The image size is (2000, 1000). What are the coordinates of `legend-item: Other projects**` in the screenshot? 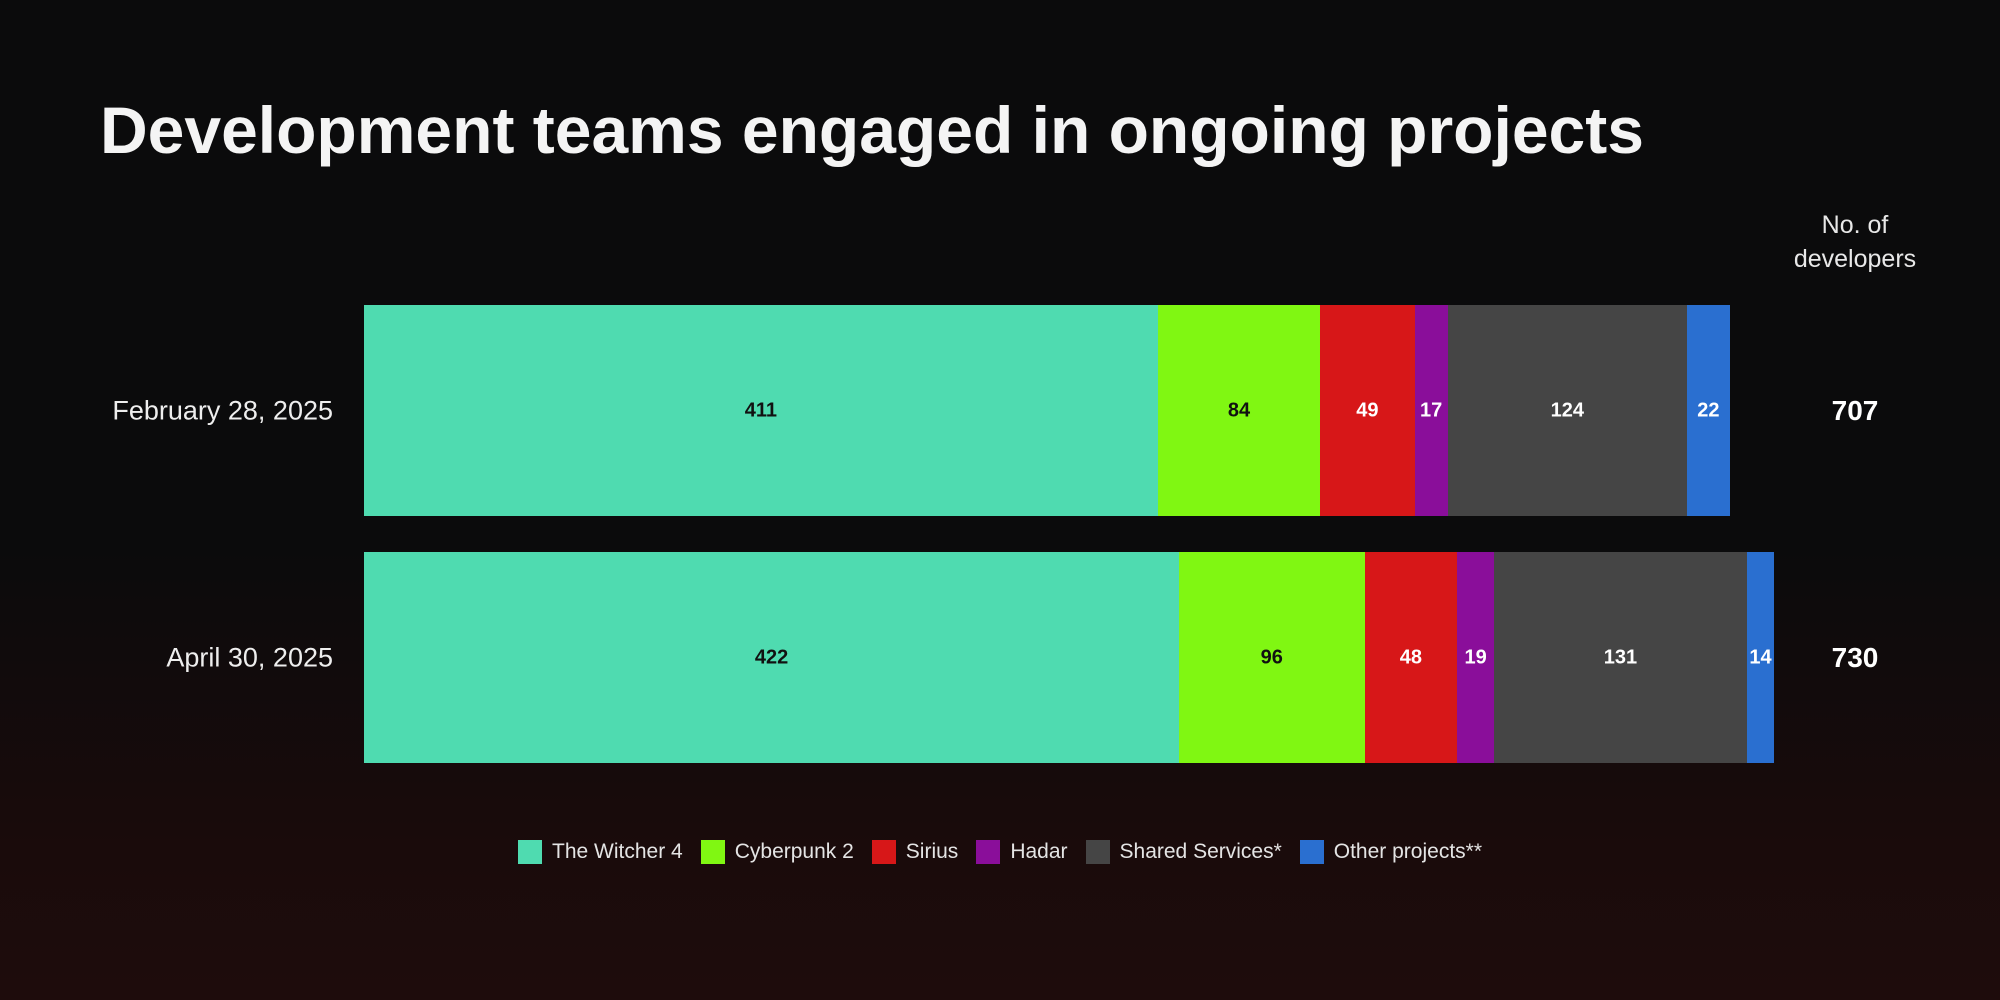 It's located at (1390, 852).